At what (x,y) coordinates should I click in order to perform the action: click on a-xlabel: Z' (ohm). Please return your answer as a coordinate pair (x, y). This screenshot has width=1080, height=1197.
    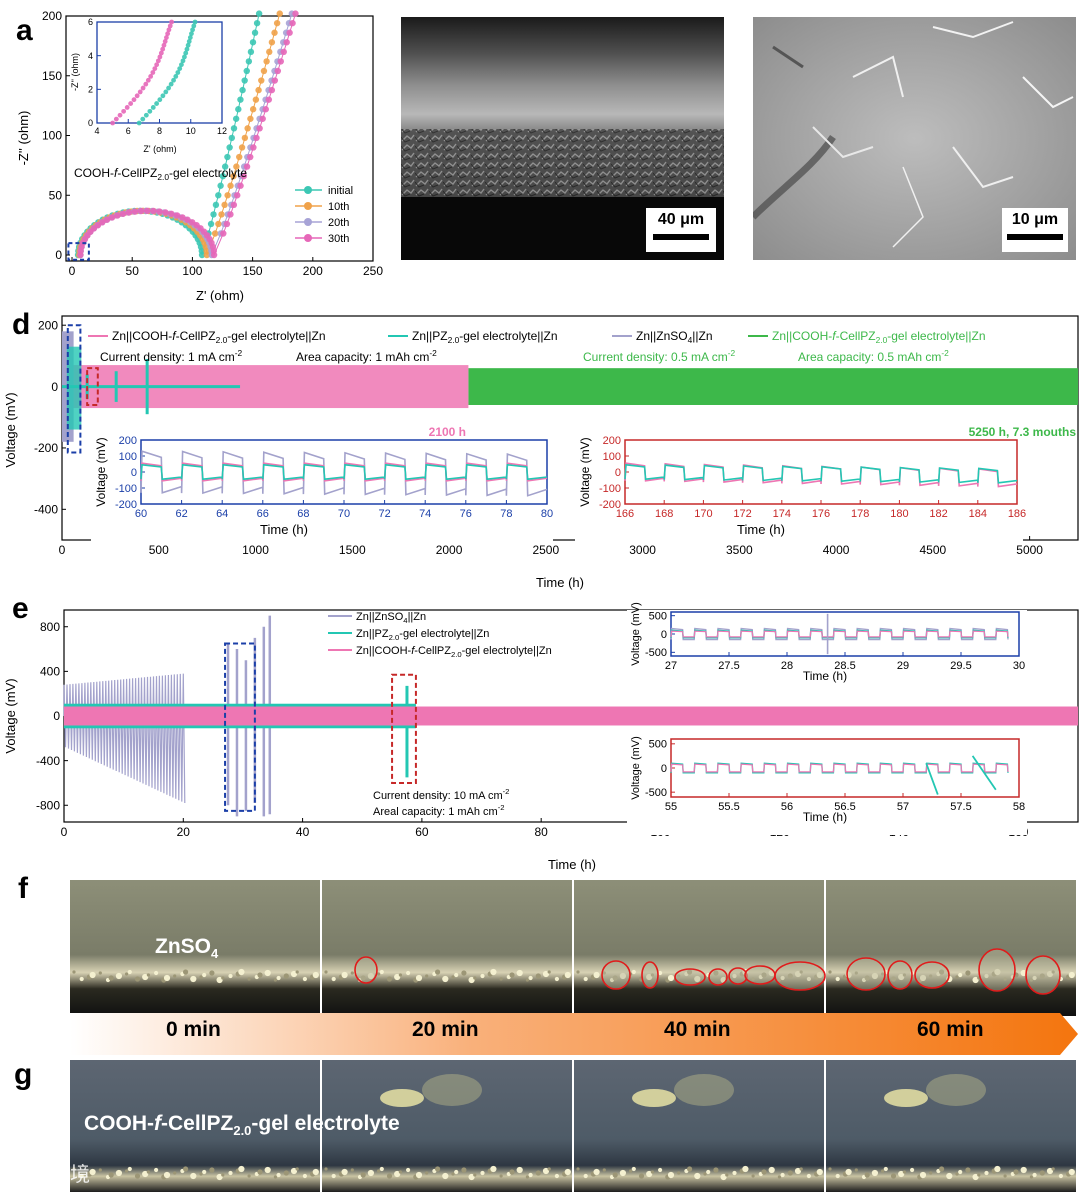
    Looking at the image, I should click on (220, 295).